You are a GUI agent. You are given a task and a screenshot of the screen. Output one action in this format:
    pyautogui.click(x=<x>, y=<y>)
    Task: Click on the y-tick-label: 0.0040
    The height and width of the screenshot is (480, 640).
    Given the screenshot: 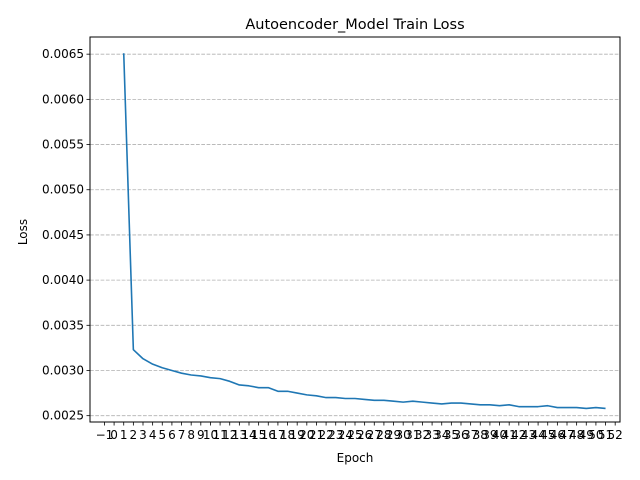 What is the action you would take?
    pyautogui.click(x=63, y=280)
    